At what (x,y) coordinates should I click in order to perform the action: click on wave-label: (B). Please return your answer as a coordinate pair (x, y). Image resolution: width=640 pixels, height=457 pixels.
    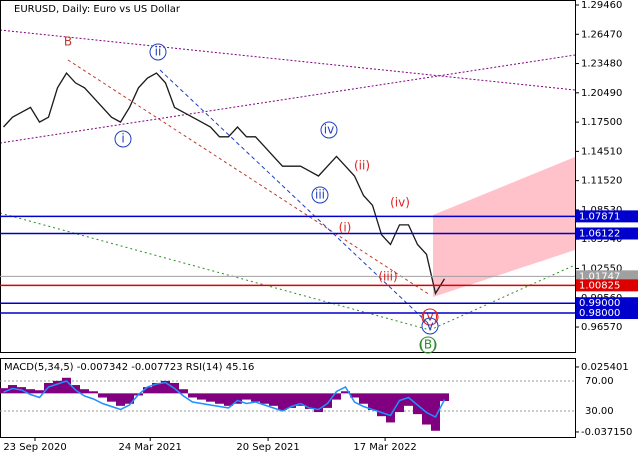
    Looking at the image, I should click on (428, 345).